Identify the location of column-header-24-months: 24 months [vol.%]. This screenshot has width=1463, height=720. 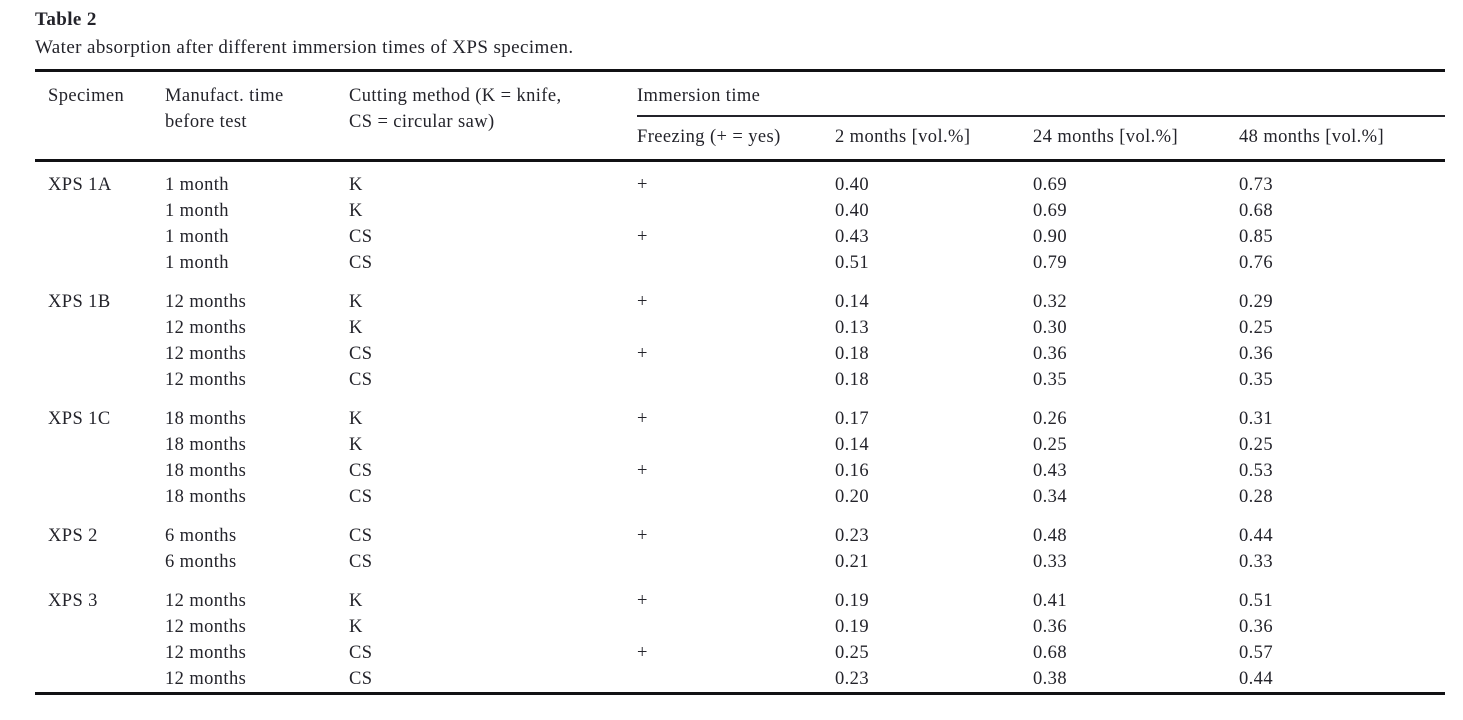
(1106, 137).